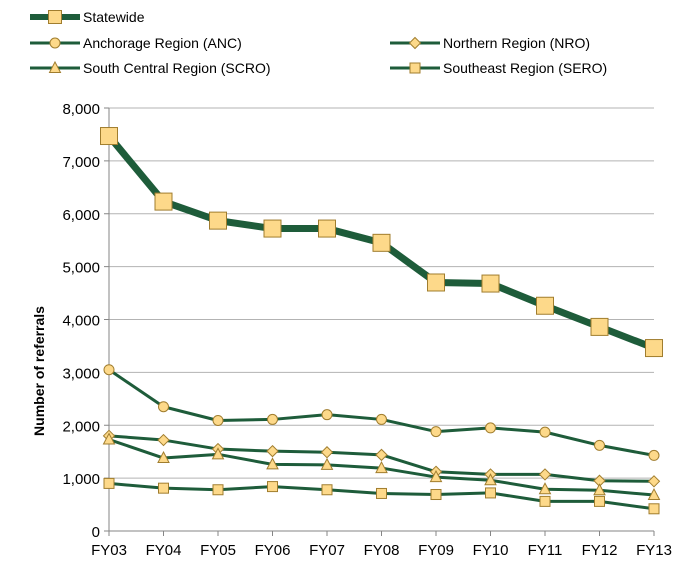 The image size is (675, 564). Describe the element at coordinates (114, 17) in the screenshot. I see `legend-label: Statewide` at that location.